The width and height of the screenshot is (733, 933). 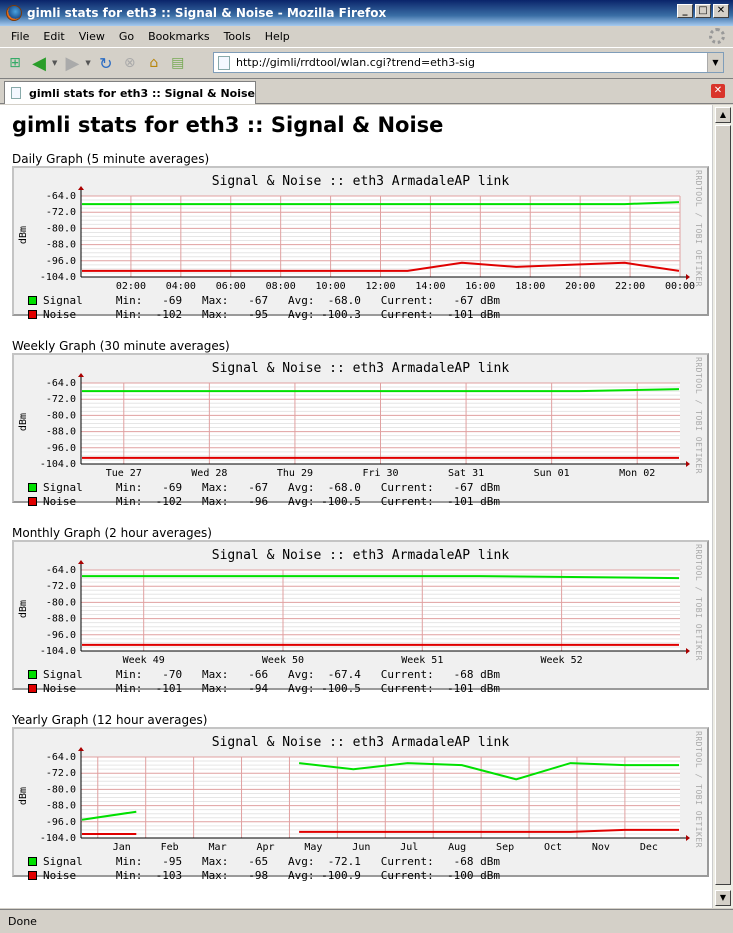 What do you see at coordinates (237, 36) in the screenshot?
I see `menu-tools: Tools` at bounding box center [237, 36].